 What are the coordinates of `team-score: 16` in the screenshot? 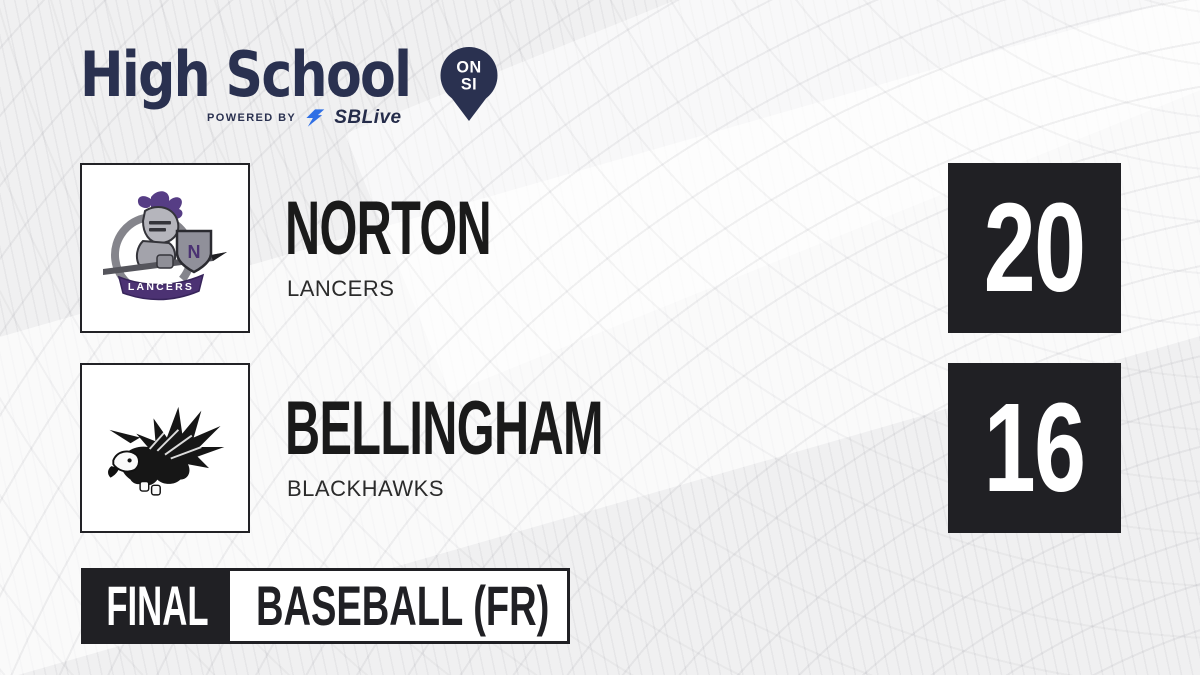 It's located at (1035, 447).